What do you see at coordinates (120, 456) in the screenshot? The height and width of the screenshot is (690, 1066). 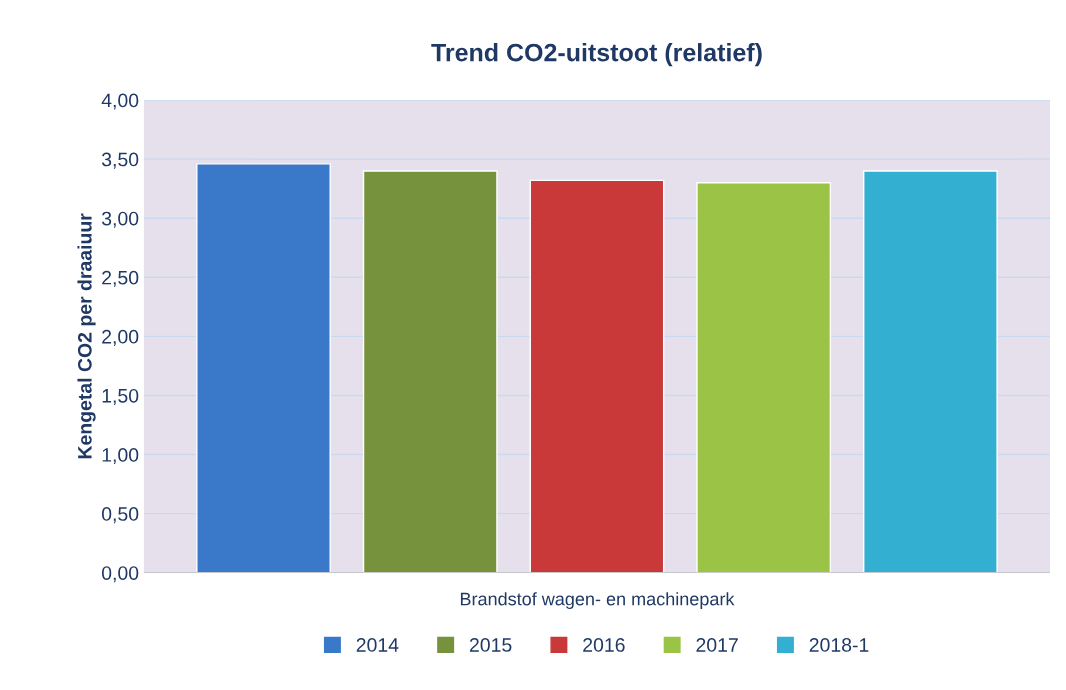 I see `y-tick-label: 1,00` at bounding box center [120, 456].